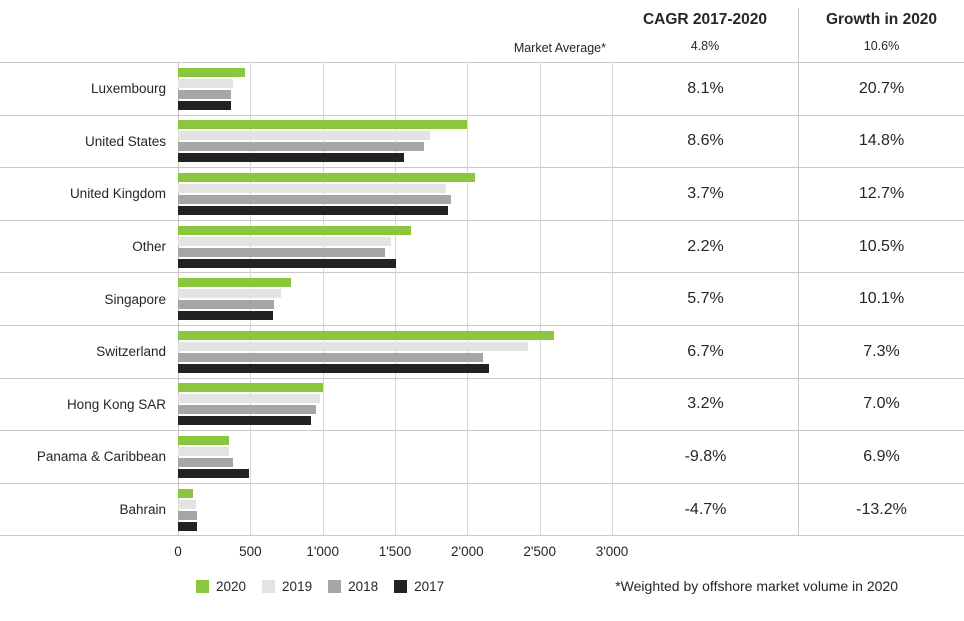 The height and width of the screenshot is (621, 964). I want to click on category-label-cell: Switzerland, so click(89, 352).